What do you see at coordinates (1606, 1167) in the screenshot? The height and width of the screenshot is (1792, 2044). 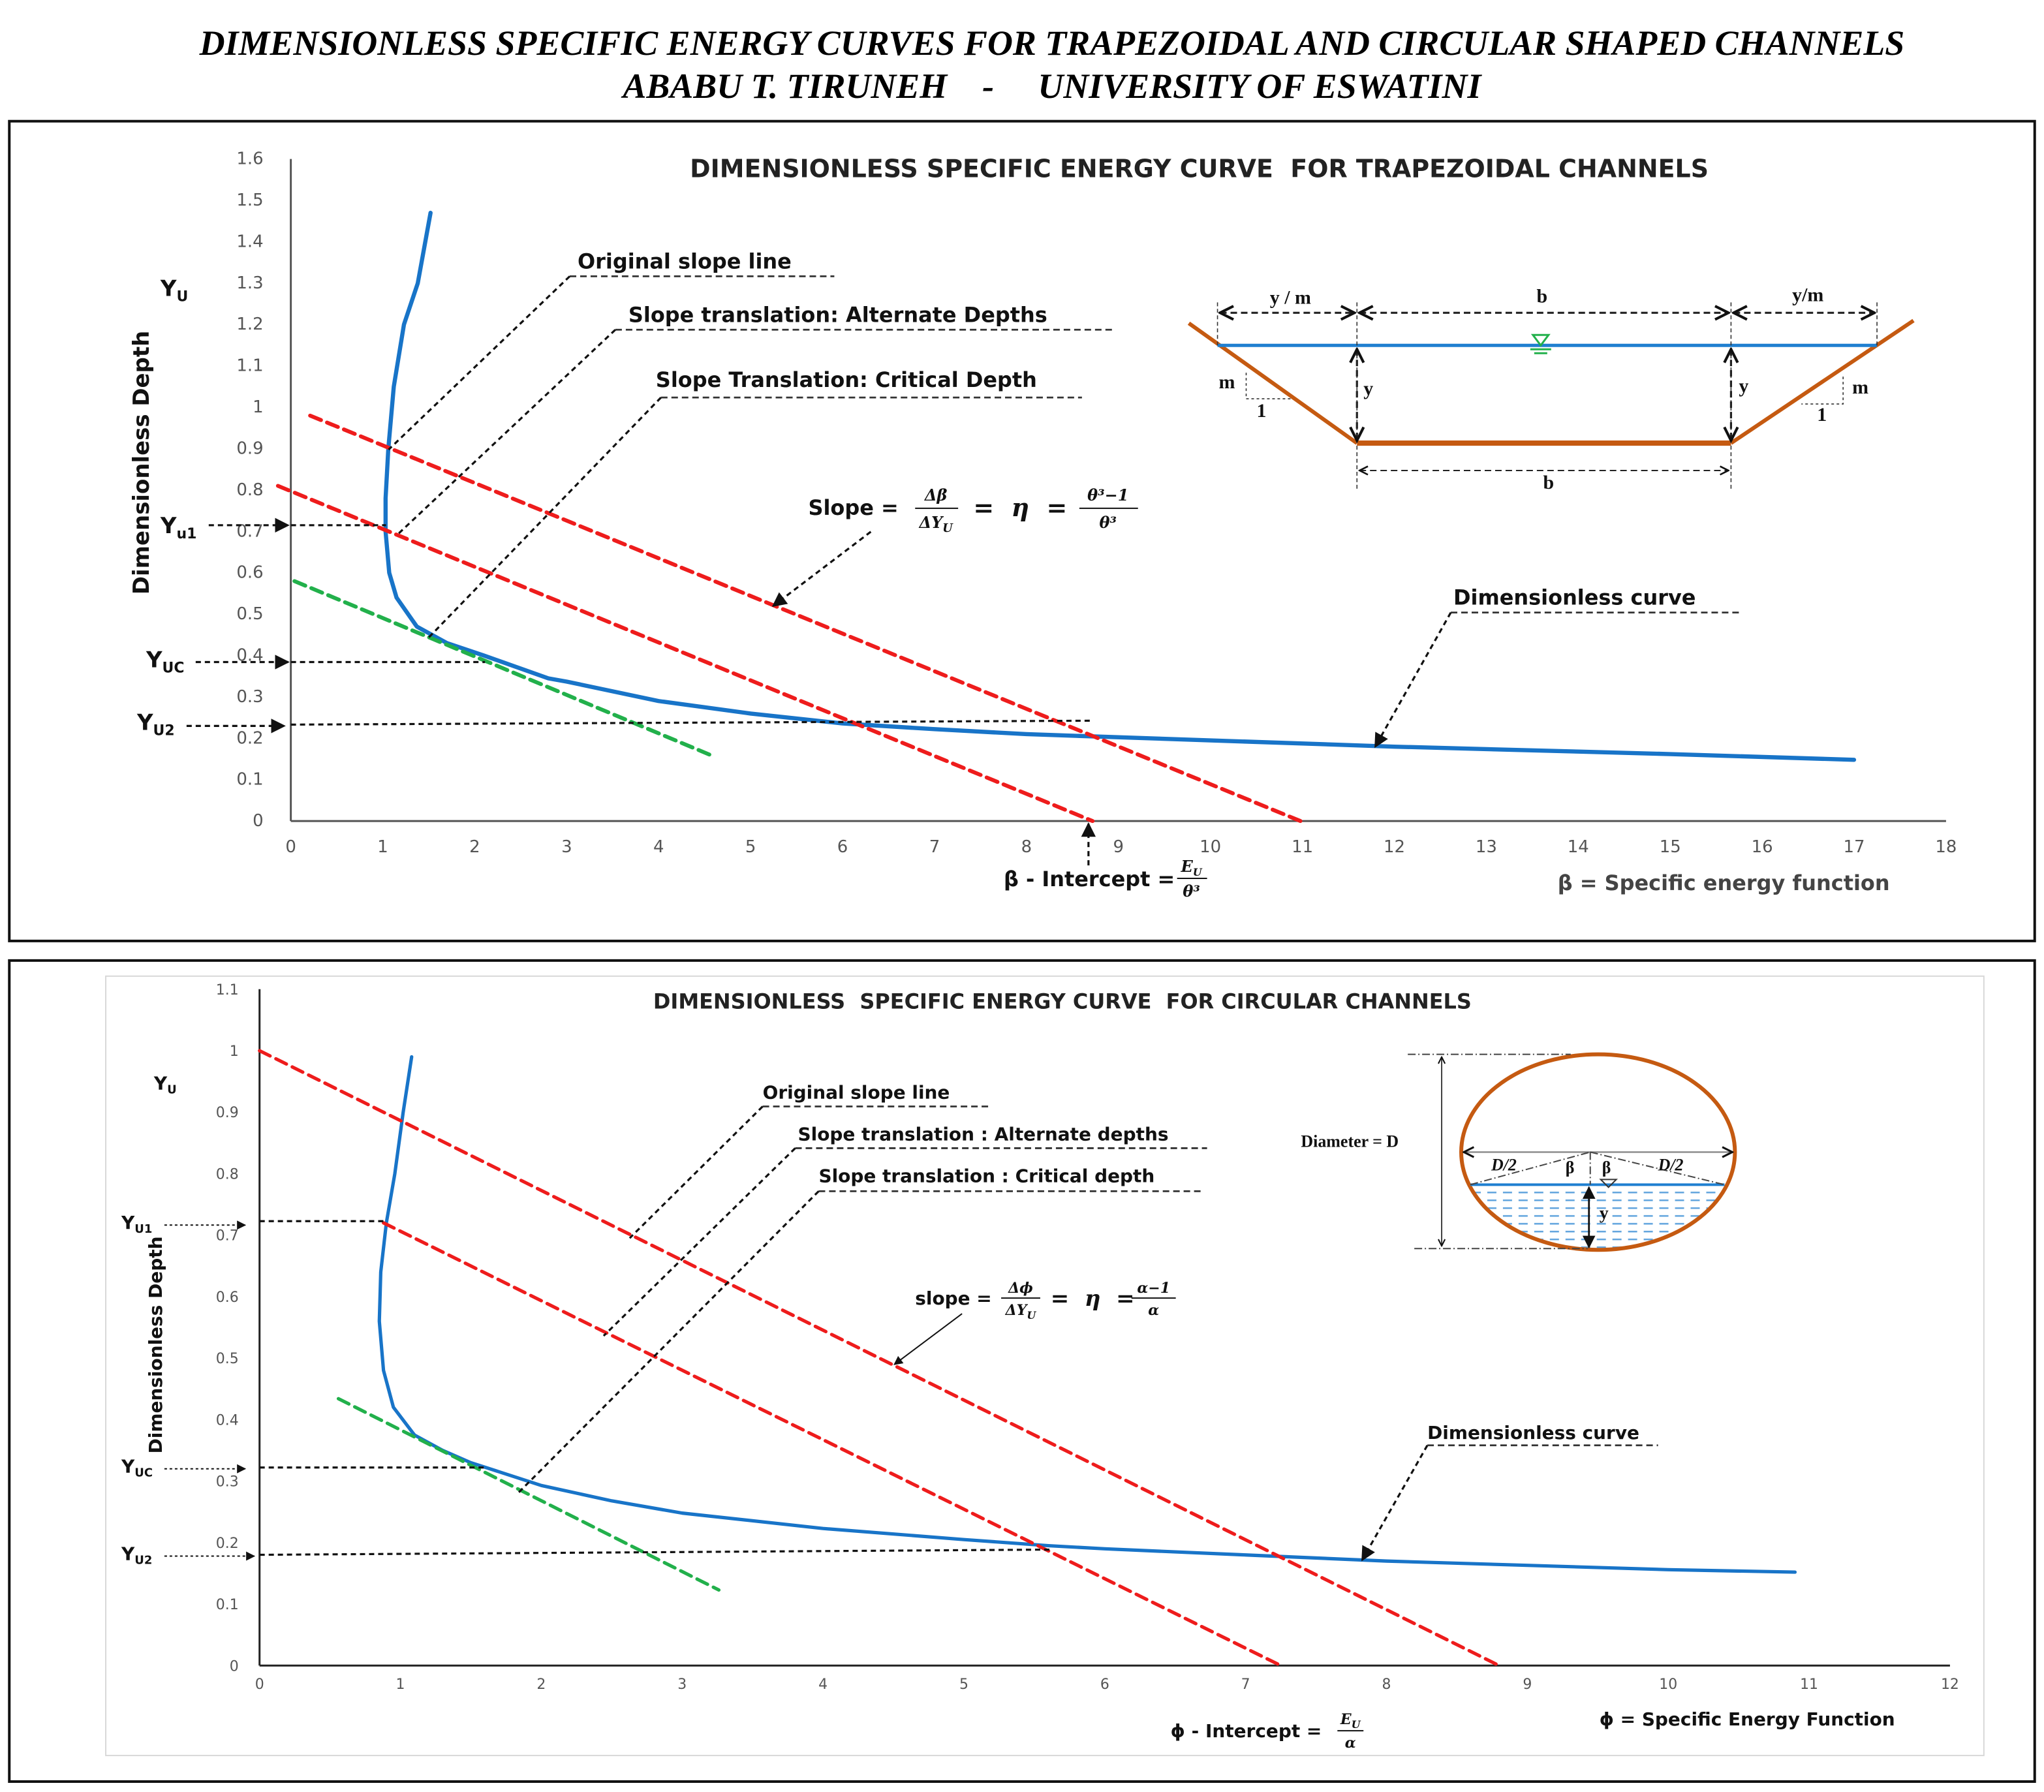 I see `beta-right-label: β` at bounding box center [1606, 1167].